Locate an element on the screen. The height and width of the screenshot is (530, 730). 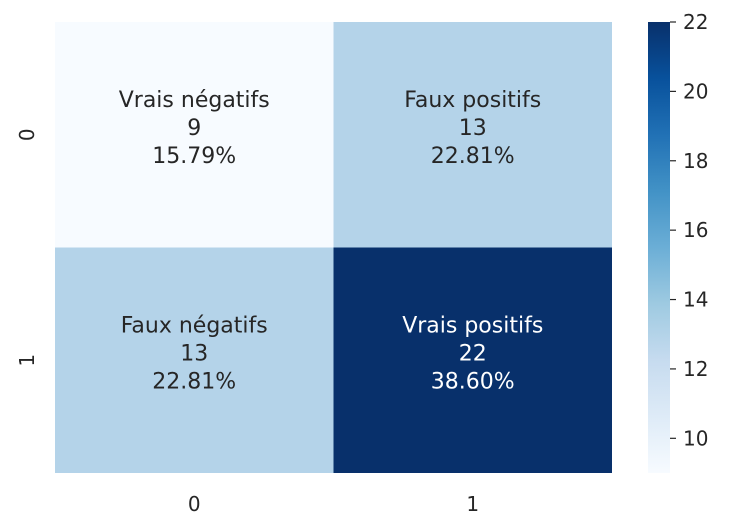
cell-label: Faux négatifs is located at coordinates (194, 325).